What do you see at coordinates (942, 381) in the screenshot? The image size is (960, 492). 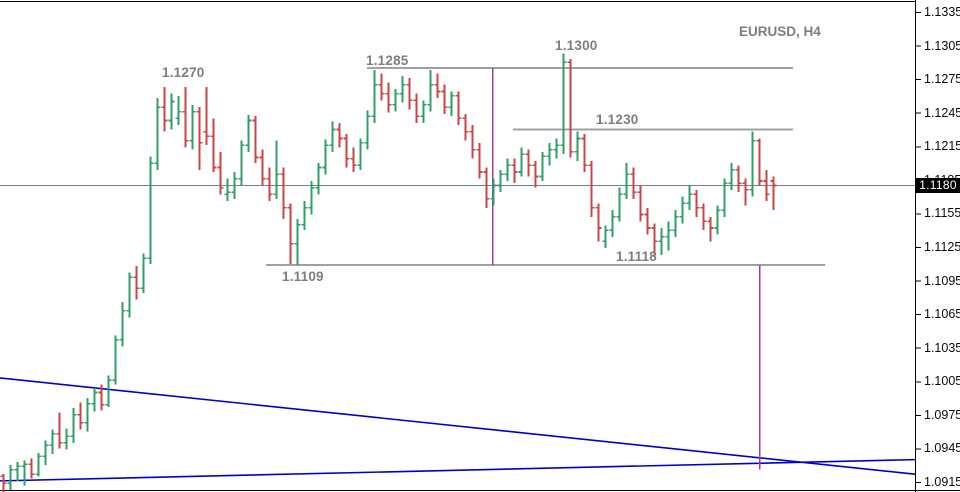 I see `axis-tick-label-1.1005: 1.1005` at bounding box center [942, 381].